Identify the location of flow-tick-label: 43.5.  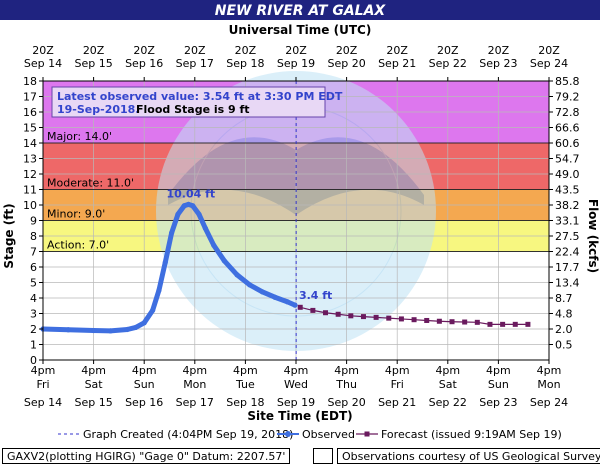
(567, 190).